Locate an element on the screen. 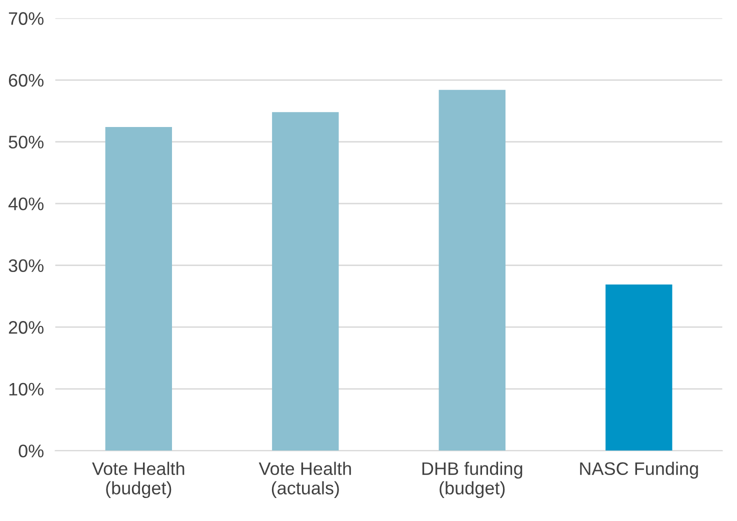  x-tick-label: Vote Health (actuals) is located at coordinates (304, 480).